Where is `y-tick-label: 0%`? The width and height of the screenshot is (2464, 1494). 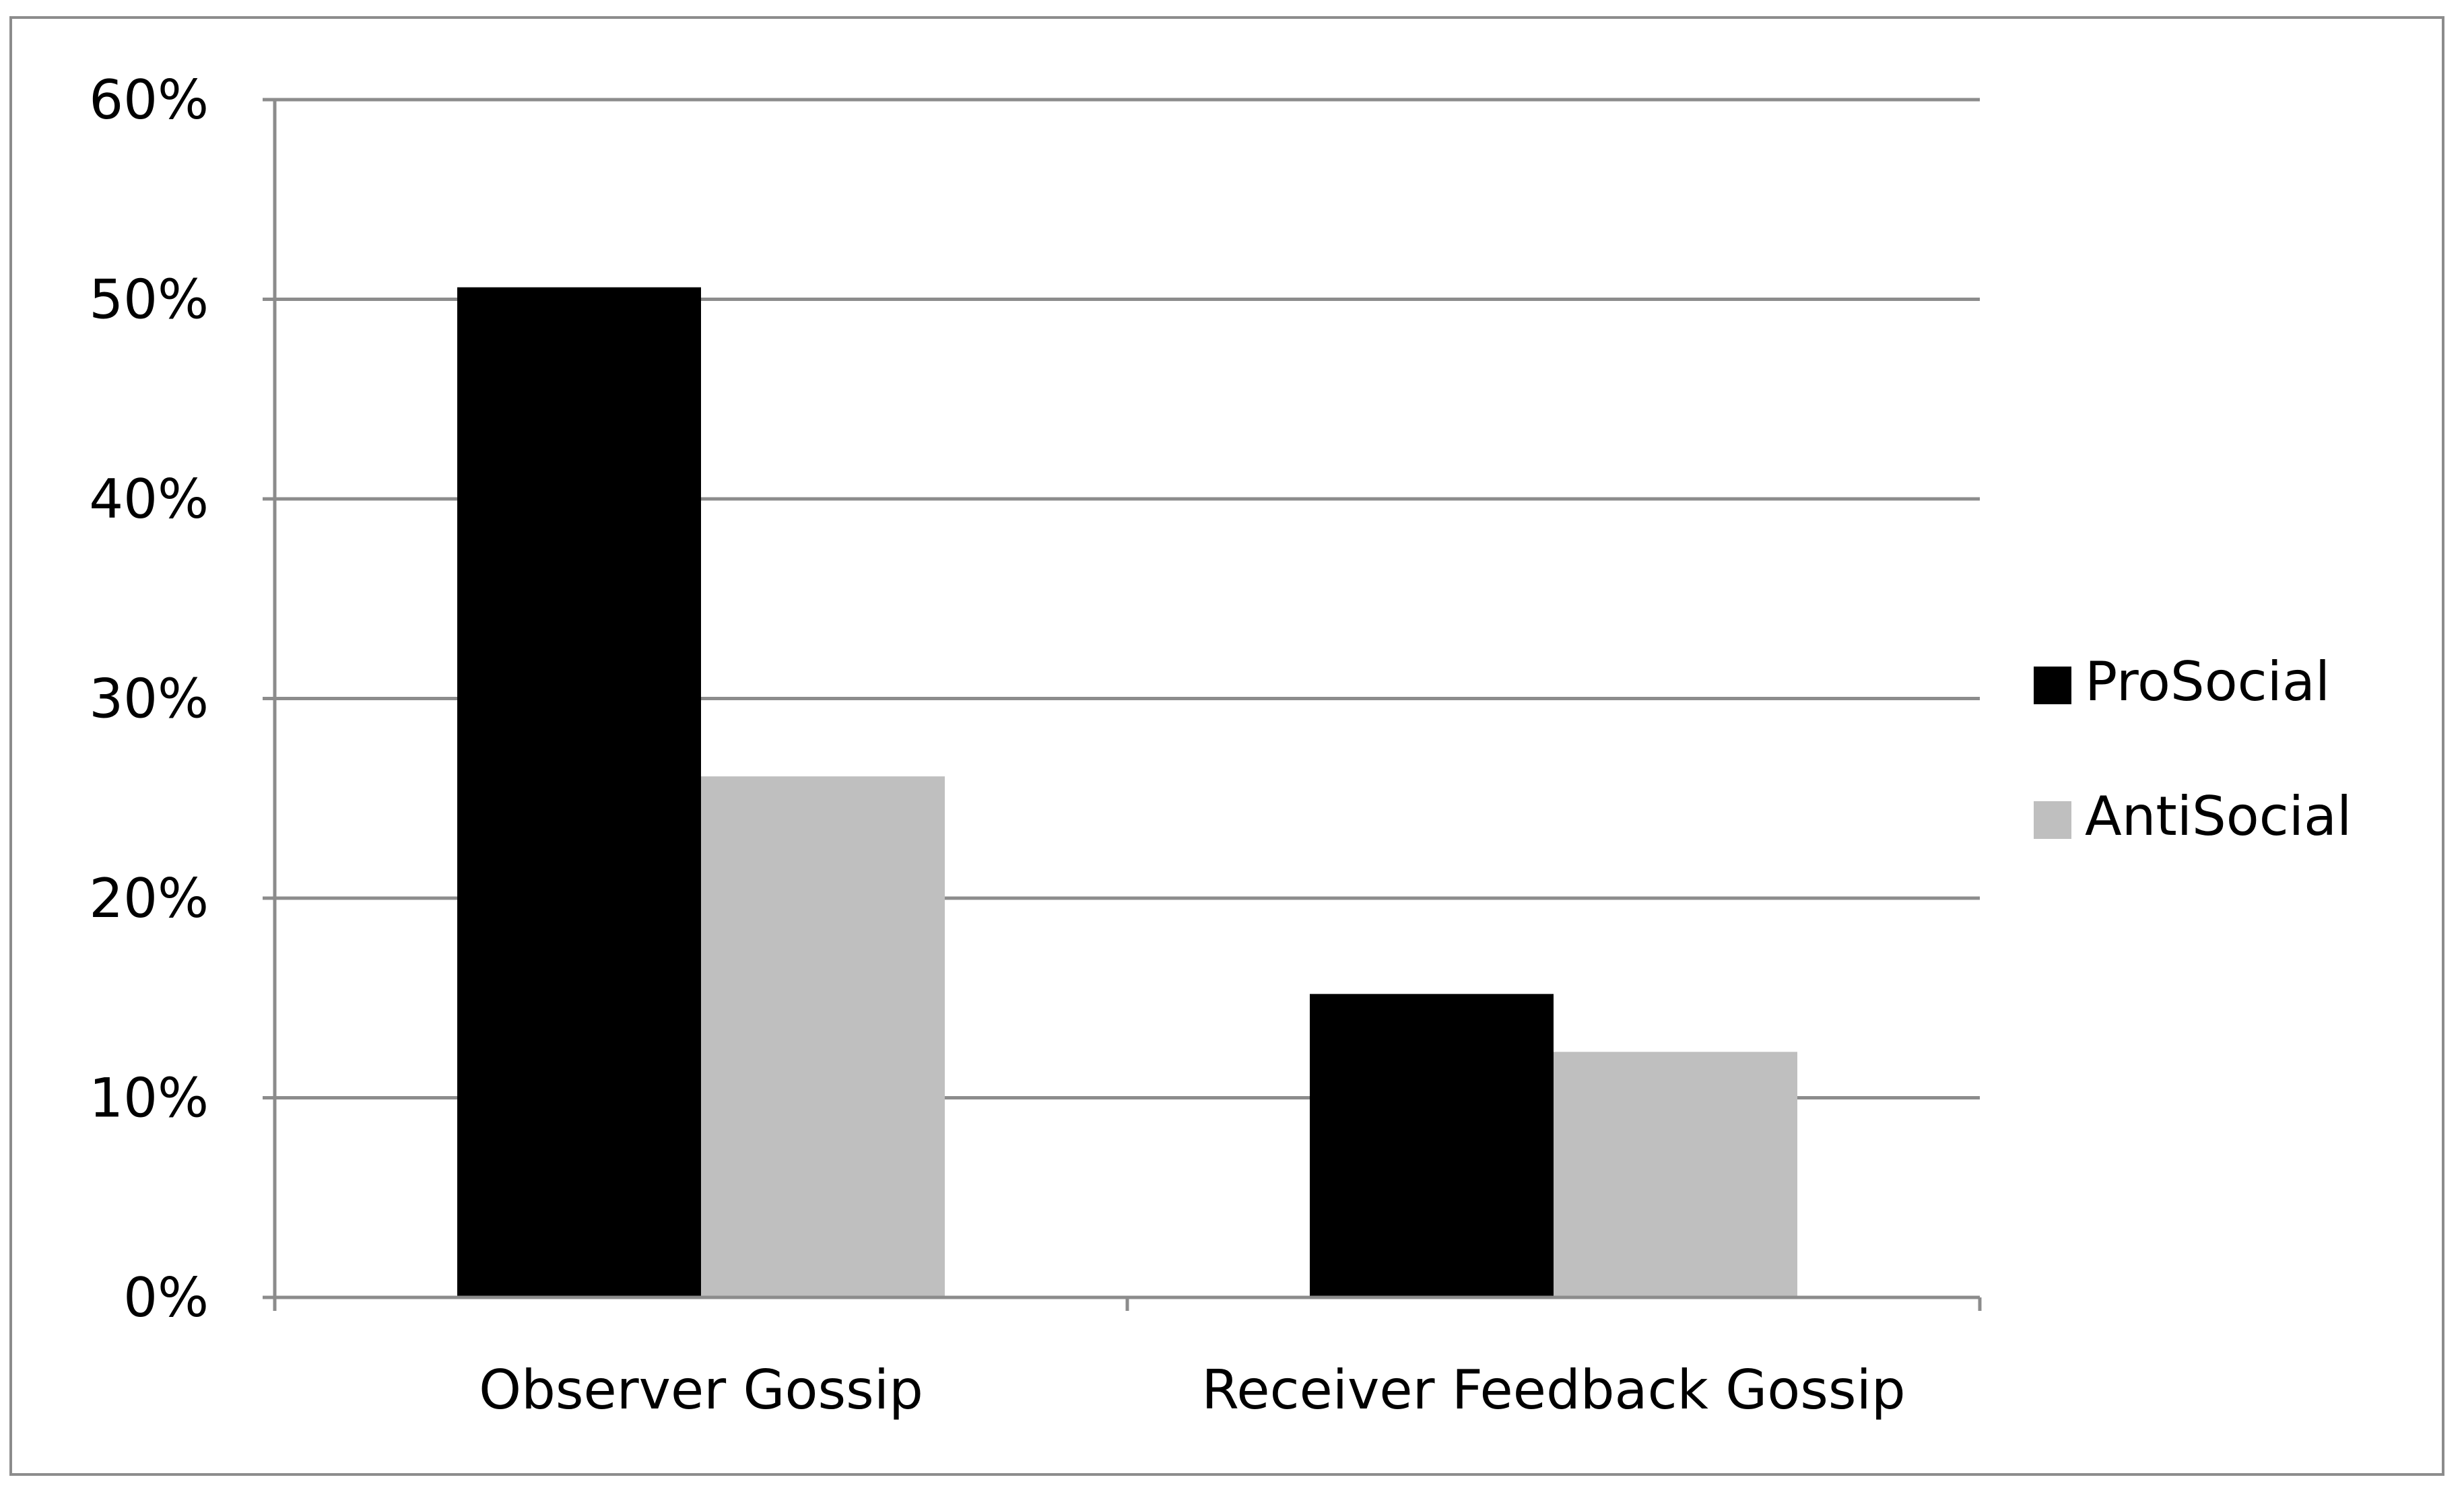
y-tick-label: 0% is located at coordinates (166, 1297).